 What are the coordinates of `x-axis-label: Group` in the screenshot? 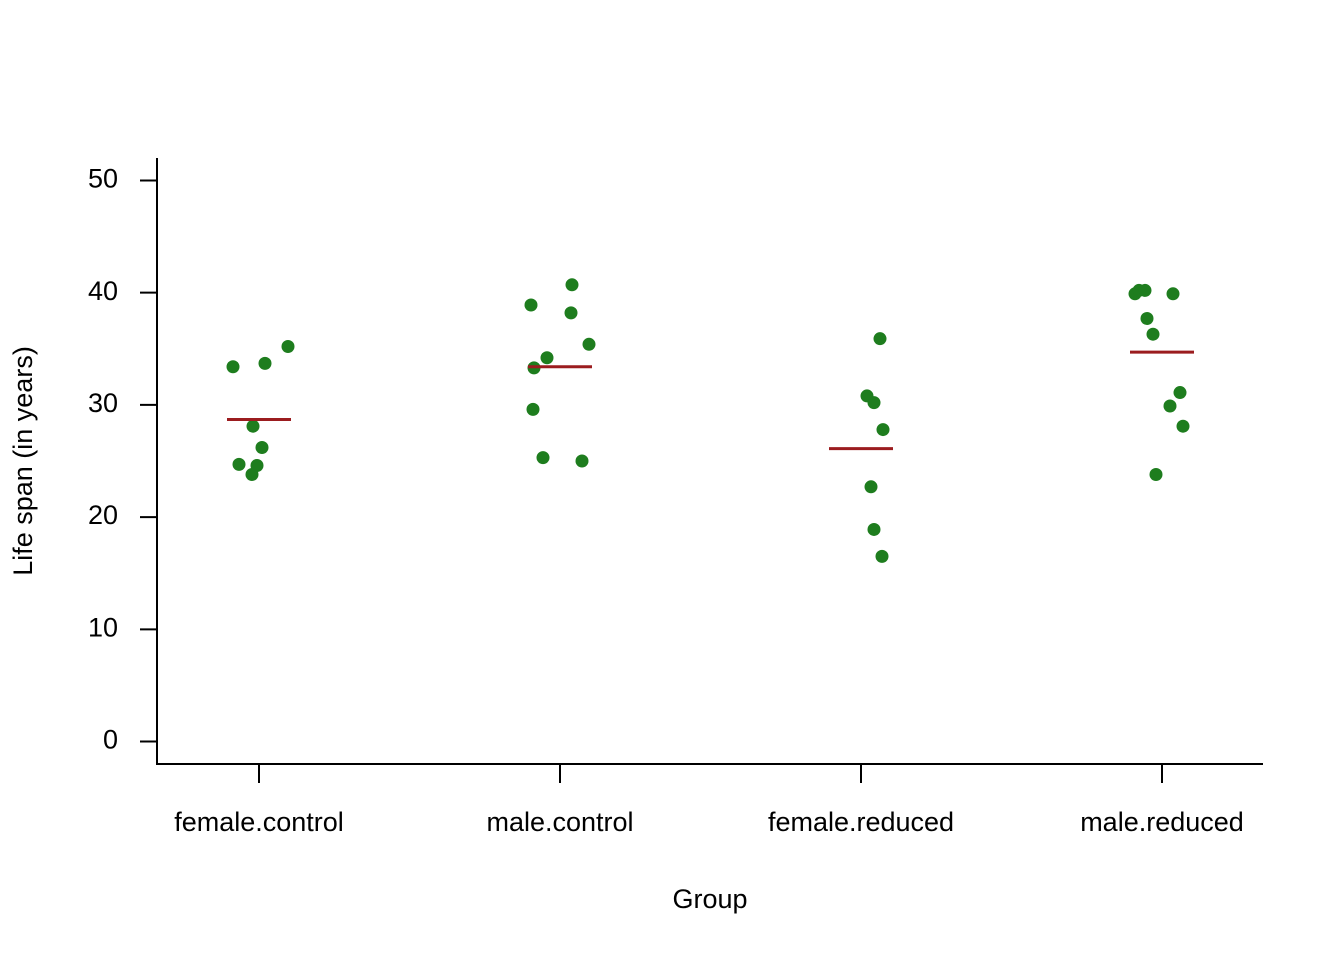 It's located at (709, 899).